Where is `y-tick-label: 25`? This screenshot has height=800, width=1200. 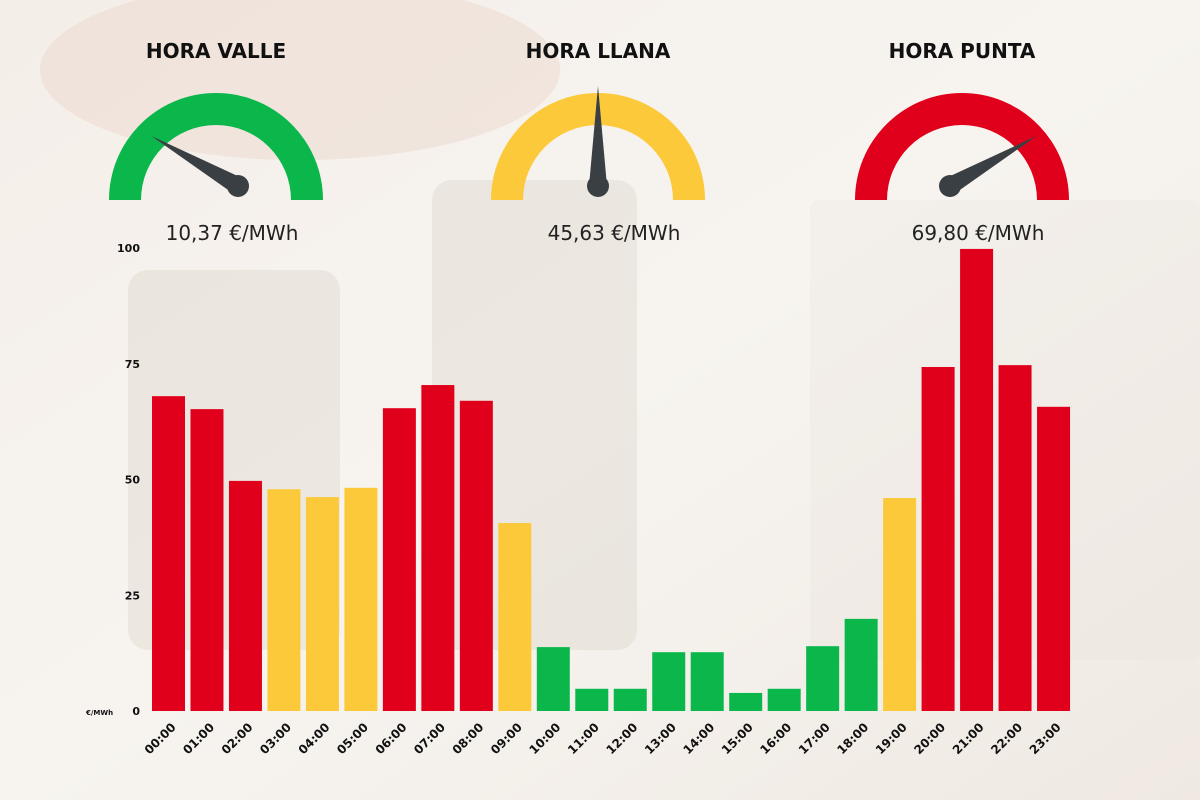
y-tick-label: 25 is located at coordinates (132, 595).